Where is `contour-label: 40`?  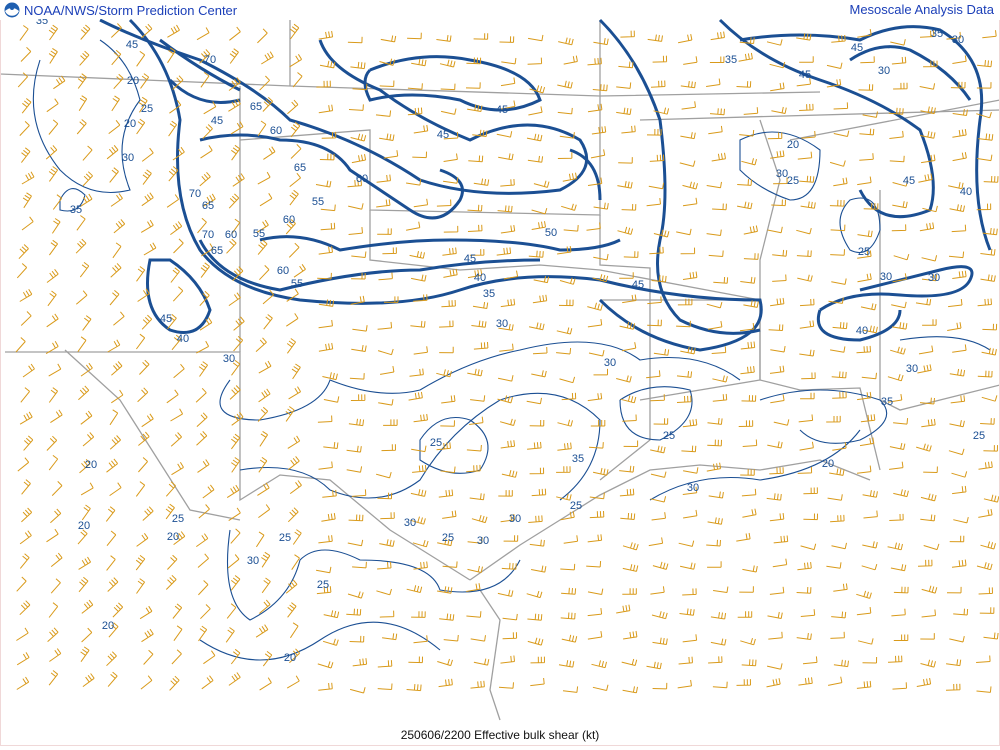 contour-label: 40 is located at coordinates (862, 331).